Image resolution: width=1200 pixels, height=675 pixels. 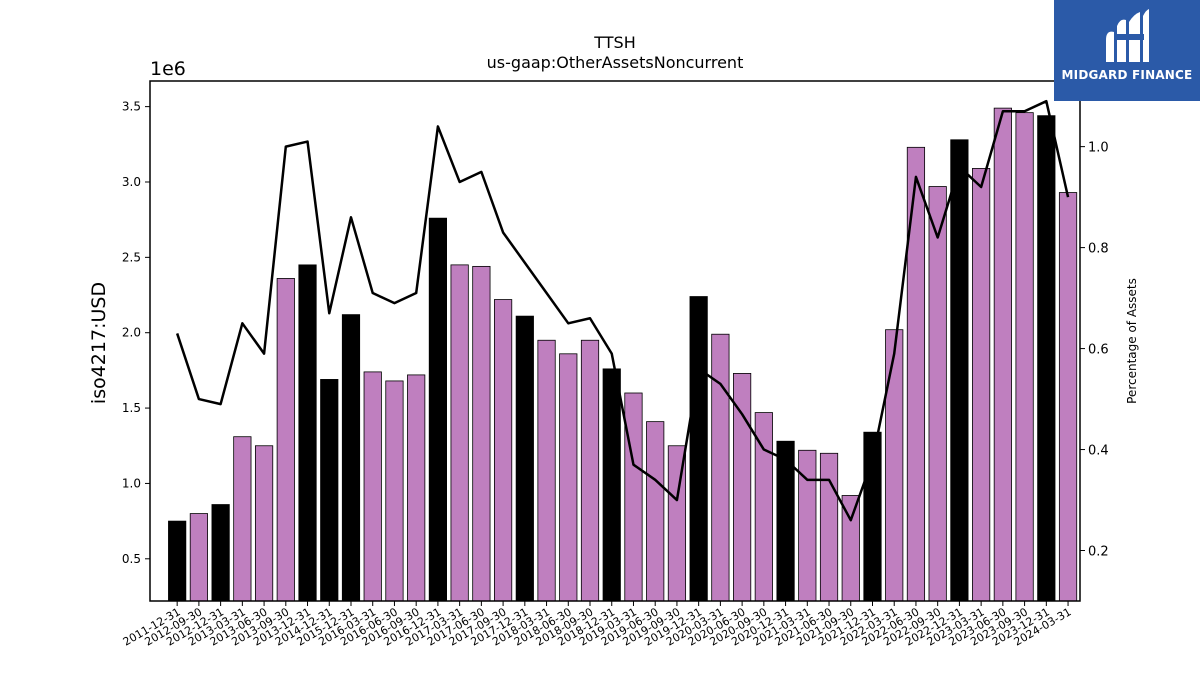 I want to click on y-offset-label: 1e6, so click(x=168, y=69).